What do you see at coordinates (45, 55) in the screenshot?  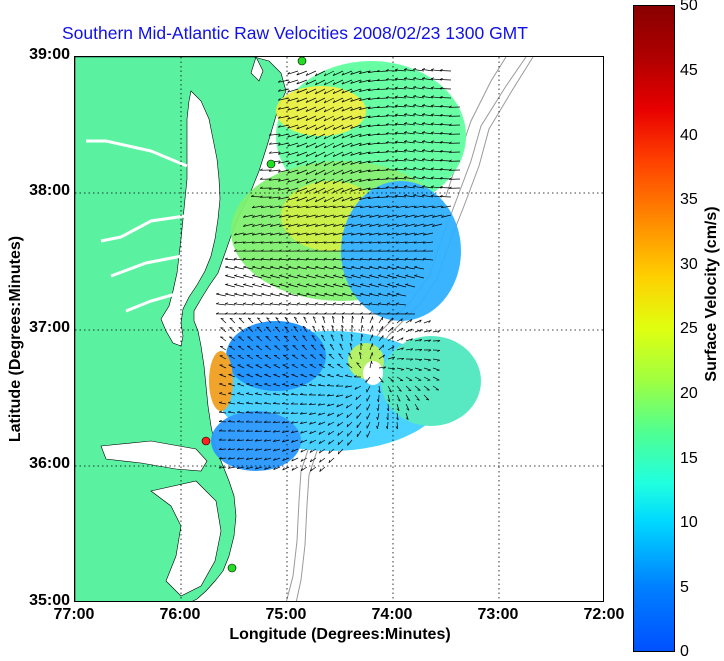 I see `y-tick-label: 39:00` at bounding box center [45, 55].